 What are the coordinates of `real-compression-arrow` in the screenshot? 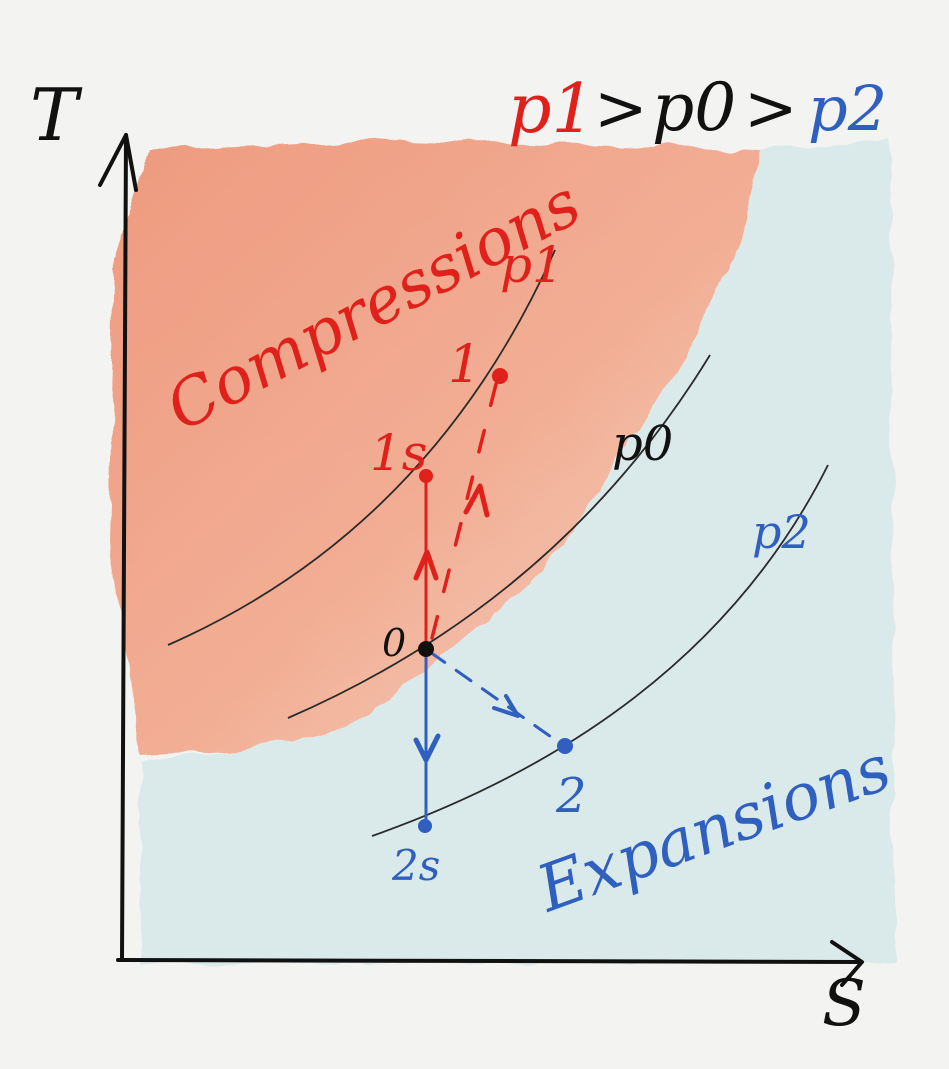 It's located at (476, 500).